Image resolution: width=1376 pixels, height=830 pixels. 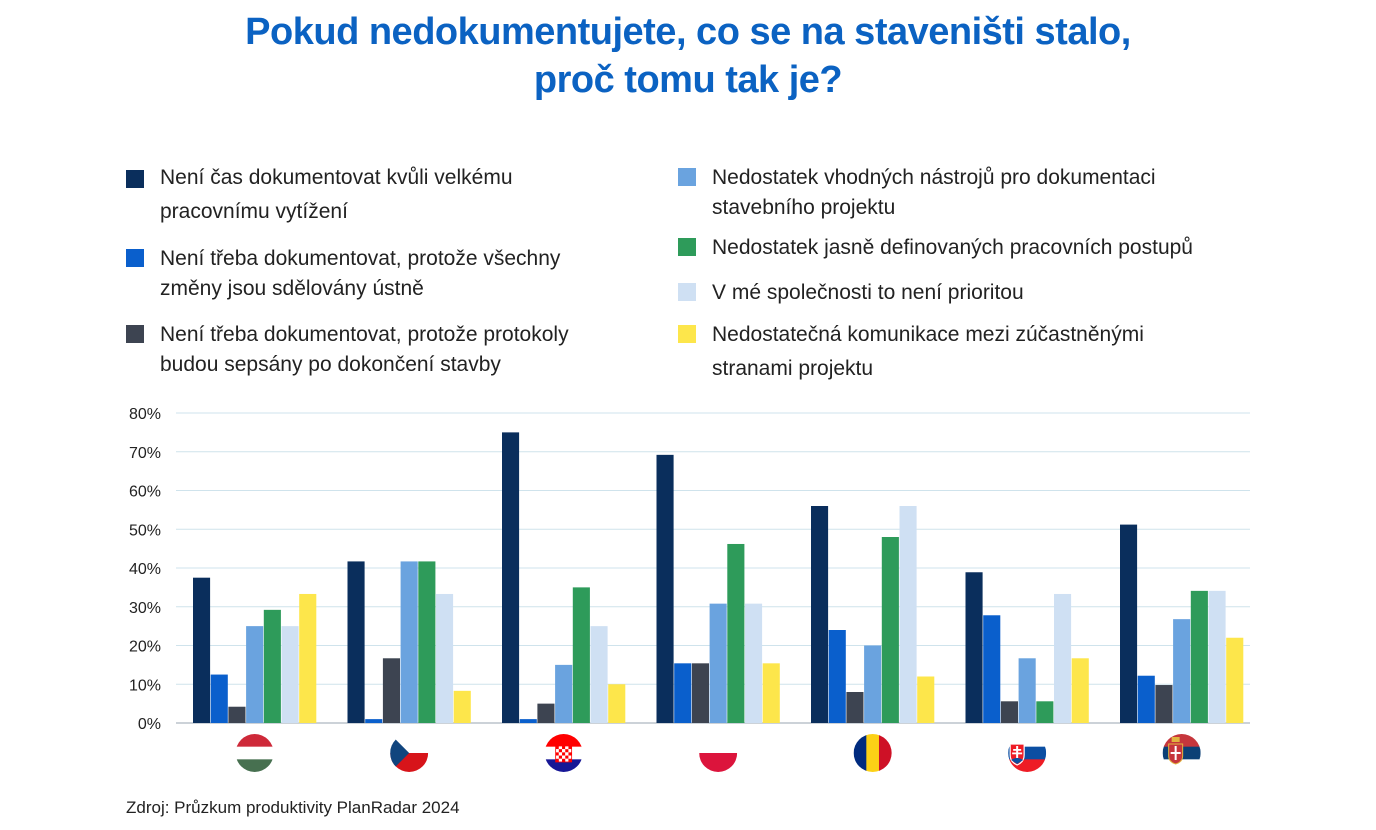 I want to click on y-tick-label: 40%, so click(x=145, y=569).